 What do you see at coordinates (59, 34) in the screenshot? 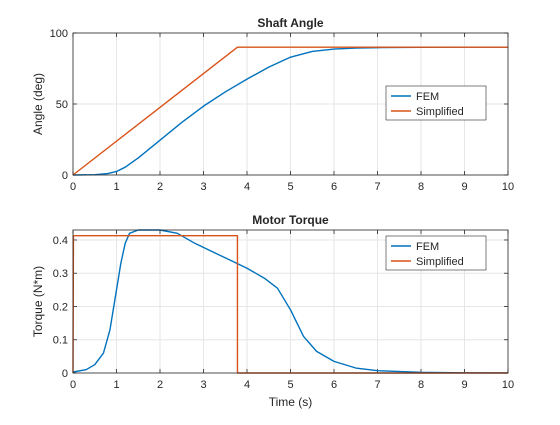
I see `y-tick-label: 100` at bounding box center [59, 34].